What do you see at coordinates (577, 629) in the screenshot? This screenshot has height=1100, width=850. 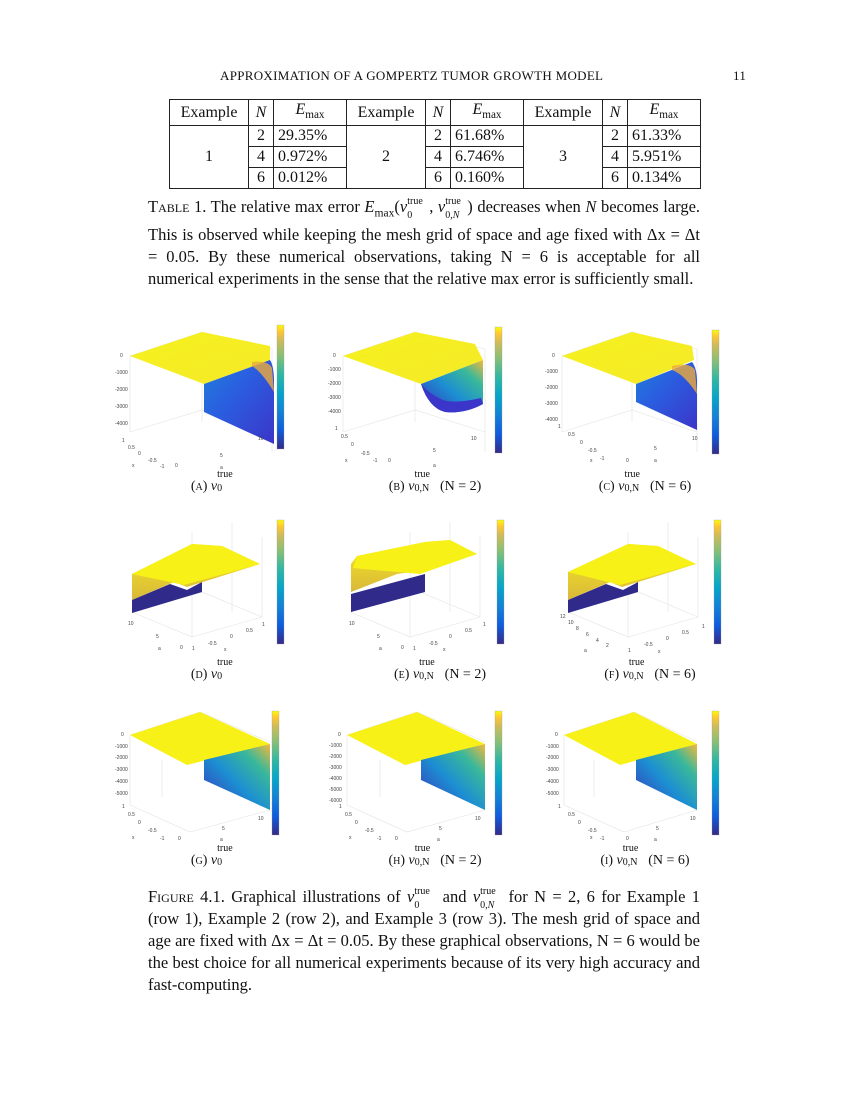 I see `svg-text: 8` at bounding box center [577, 629].